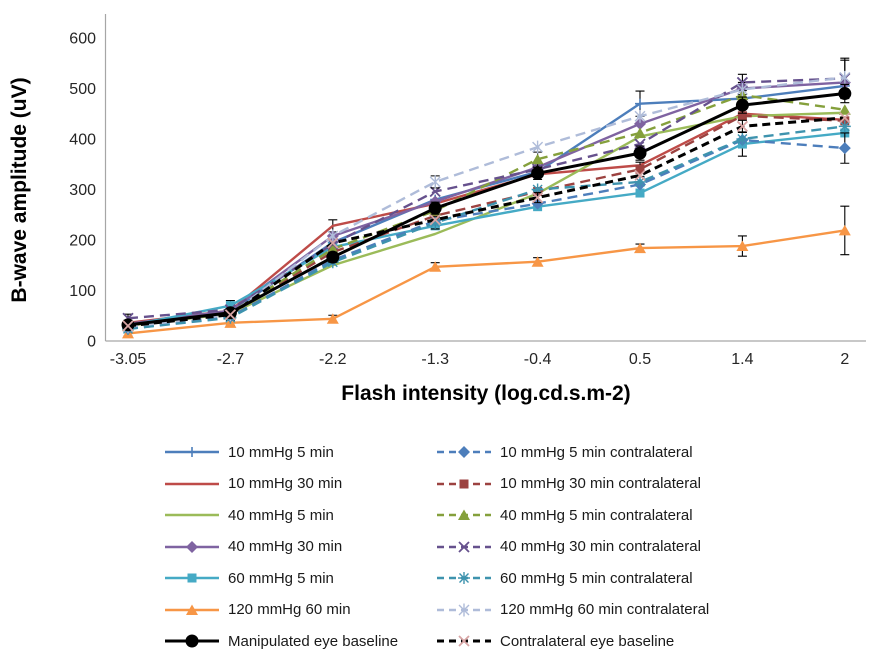  I want to click on legend-swatch-contralateral-eye-baseline, so click(464, 641).